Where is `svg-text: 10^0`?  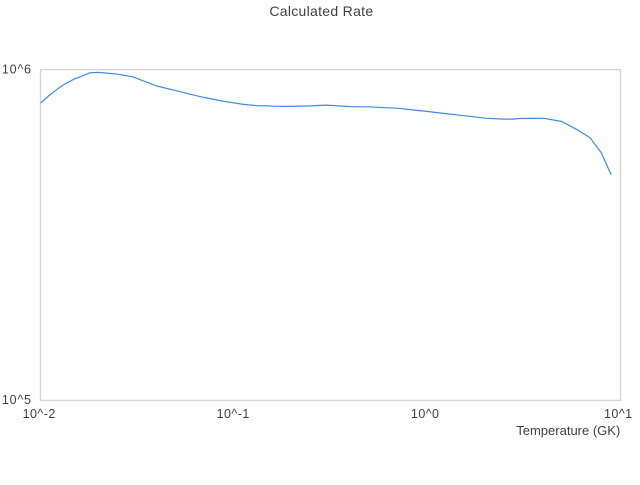
svg-text: 10^0 is located at coordinates (425, 414).